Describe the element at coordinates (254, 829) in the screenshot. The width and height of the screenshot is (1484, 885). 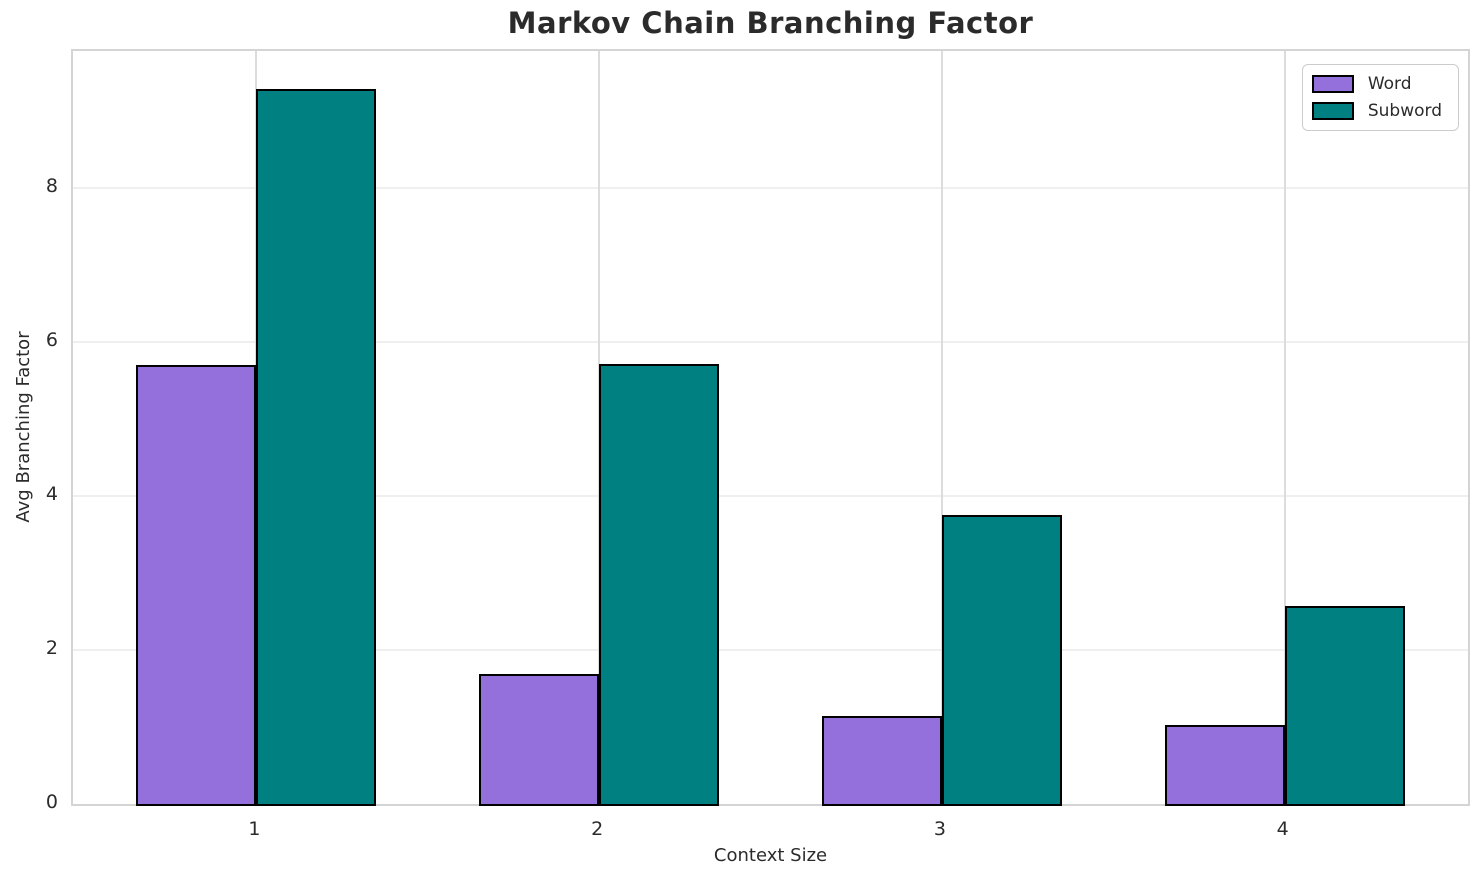
I see `x-tick-label-1: 1` at that location.